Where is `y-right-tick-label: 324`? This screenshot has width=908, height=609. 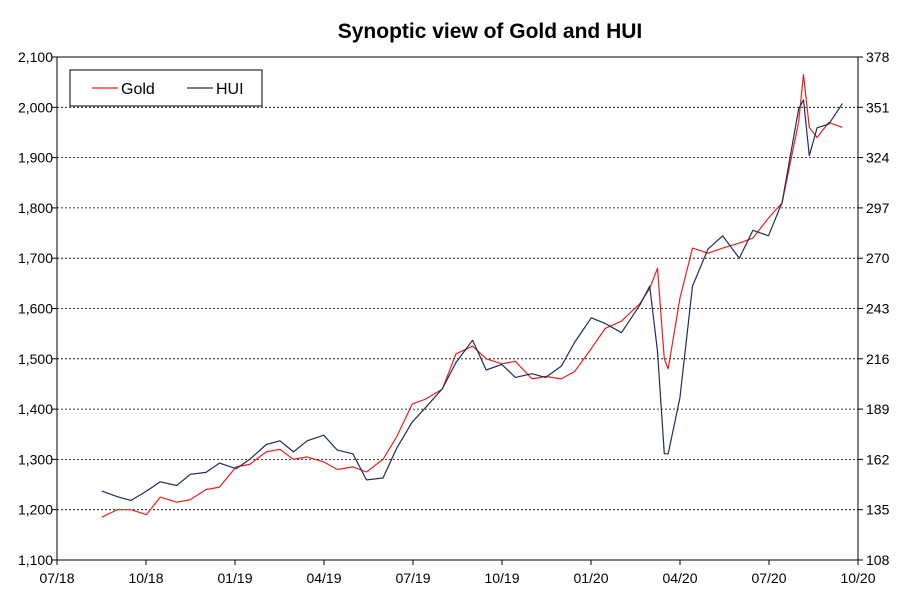
y-right-tick-label: 324 is located at coordinates (878, 158).